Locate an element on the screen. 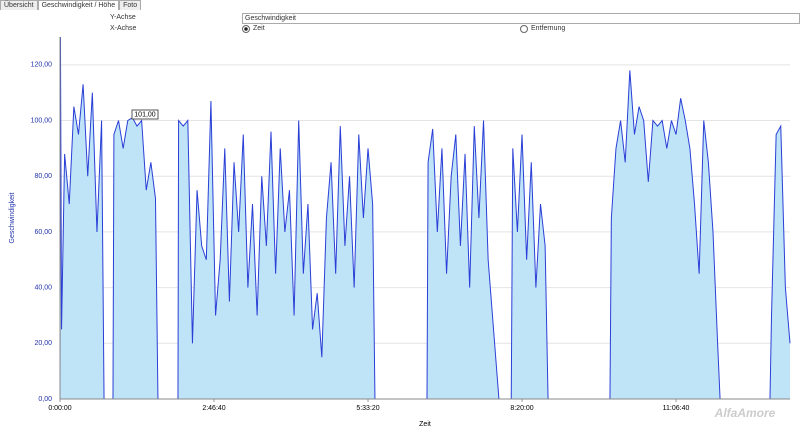 This screenshot has width=800, height=437. radio-label: Entfernung is located at coordinates (548, 28).